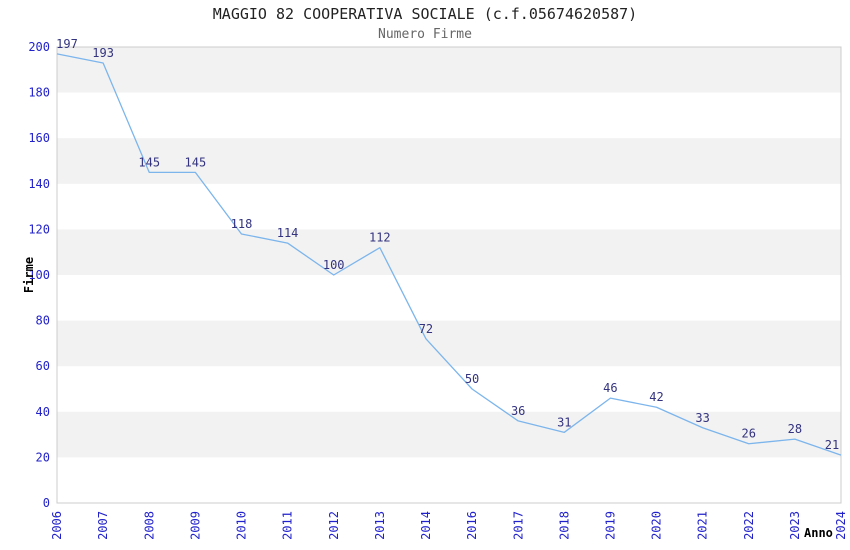 The height and width of the screenshot is (550, 850). Describe the element at coordinates (334, 265) in the screenshot. I see `data-label: 100` at that location.